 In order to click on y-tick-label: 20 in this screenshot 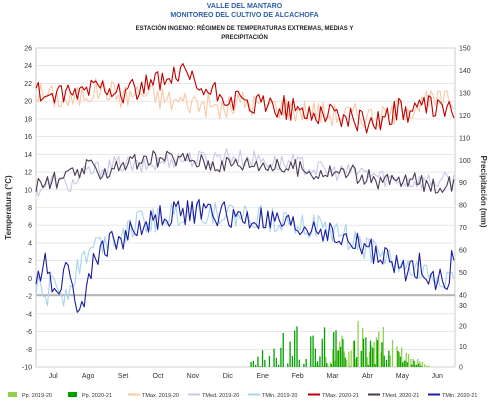, I will do `click(28, 102)`.